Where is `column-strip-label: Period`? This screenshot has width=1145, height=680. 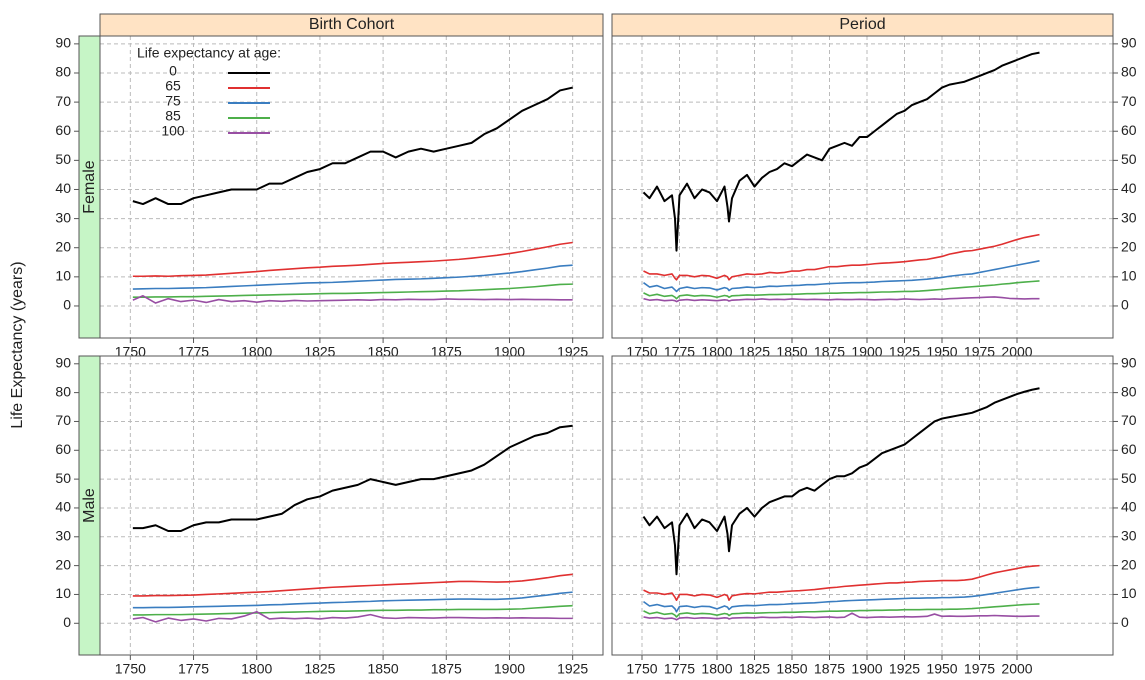 column-strip-label: Period is located at coordinates (862, 24).